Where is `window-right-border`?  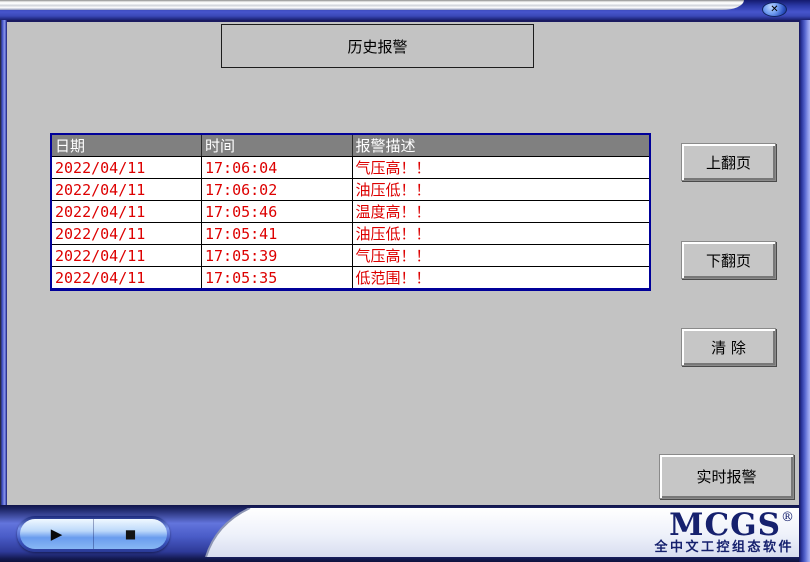 window-right-border is located at coordinates (804, 291).